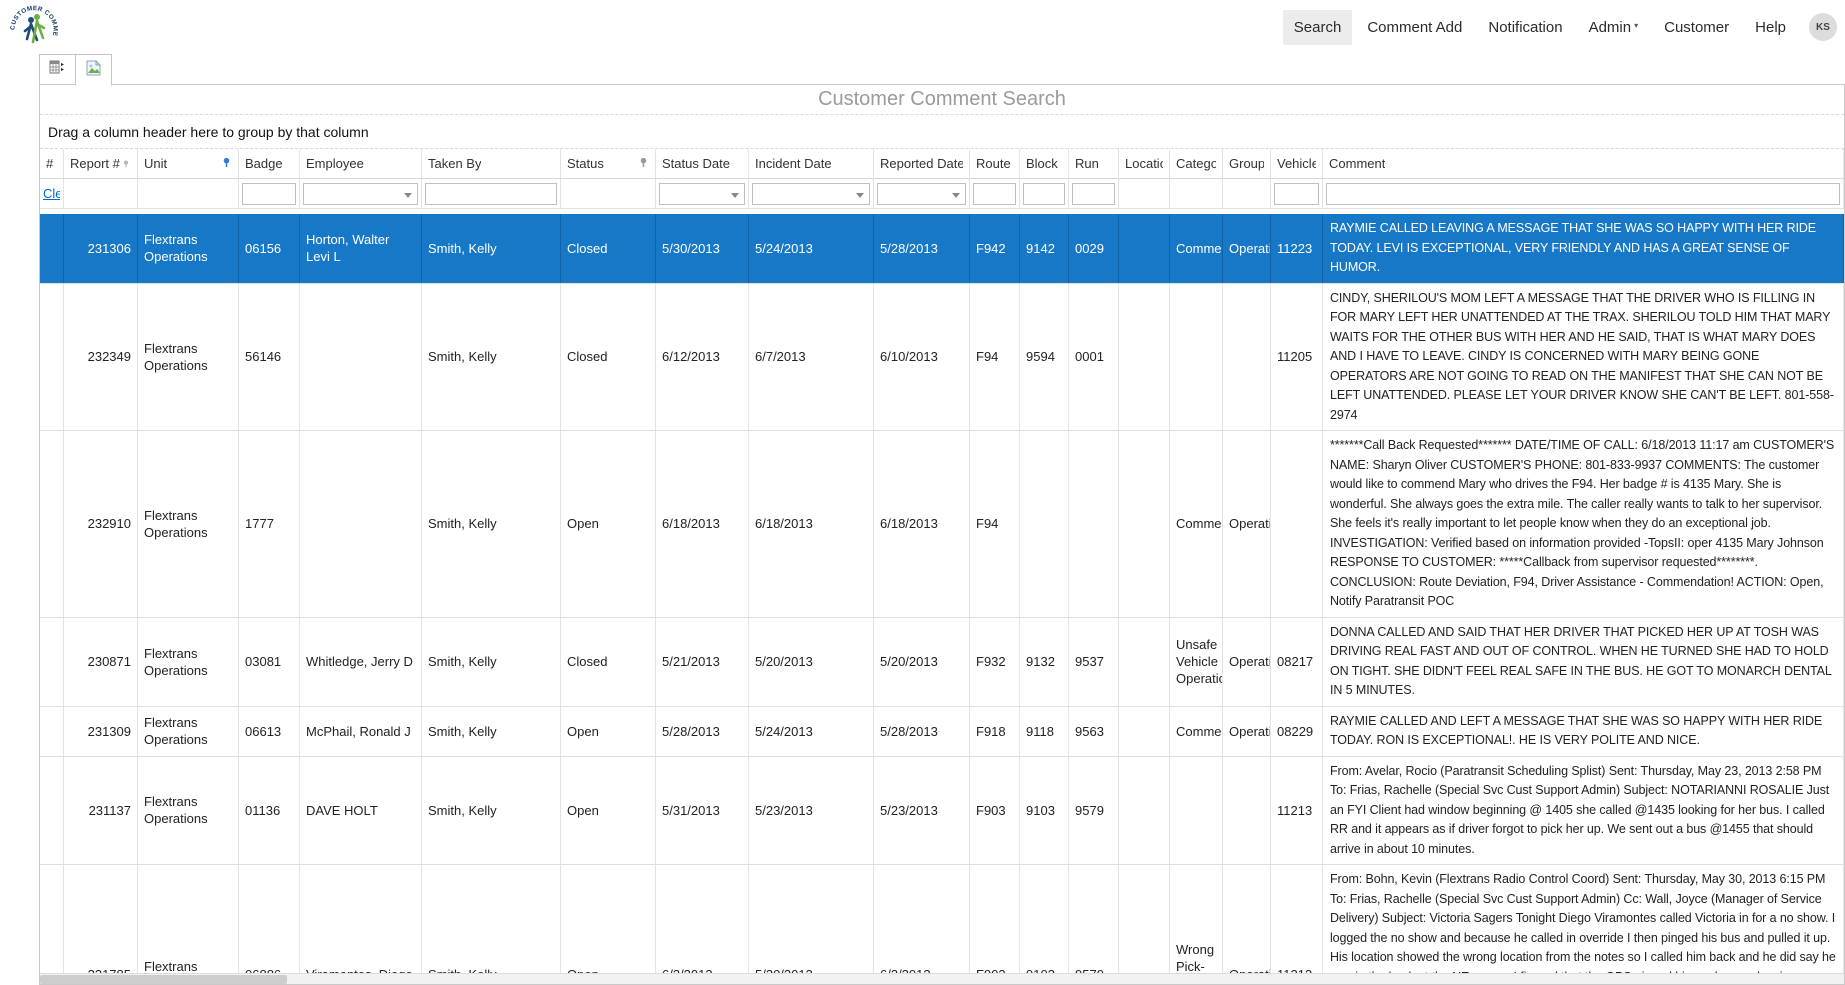  I want to click on column-header-badge: Badge, so click(269, 163).